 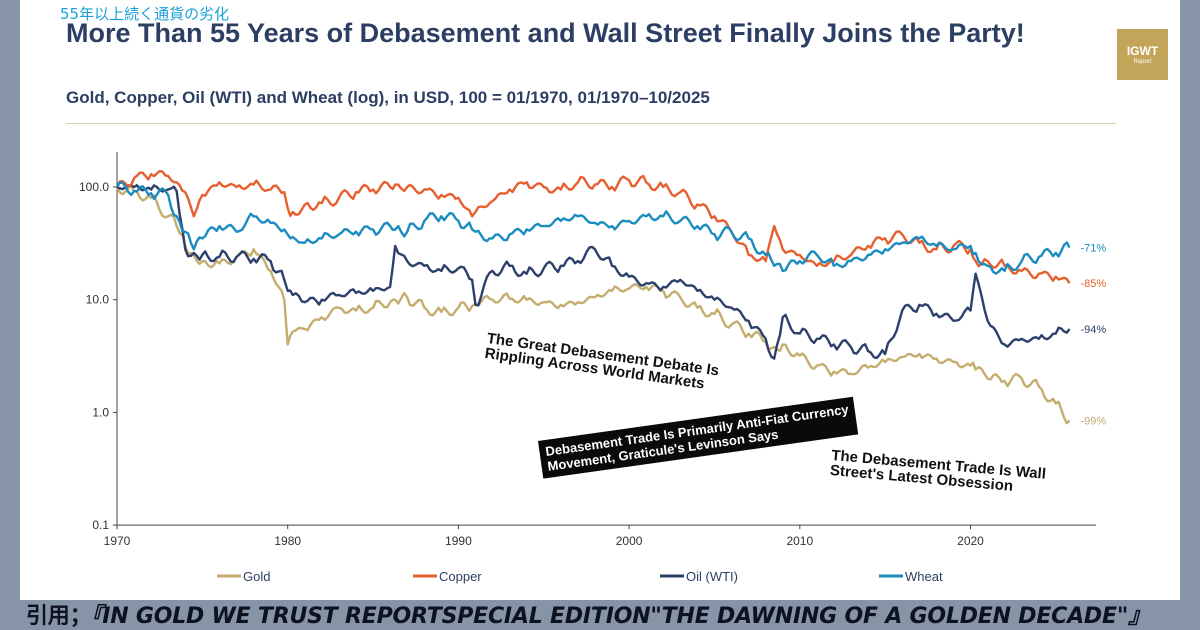 I want to click on x-tick-label: 2020, so click(x=970, y=541).